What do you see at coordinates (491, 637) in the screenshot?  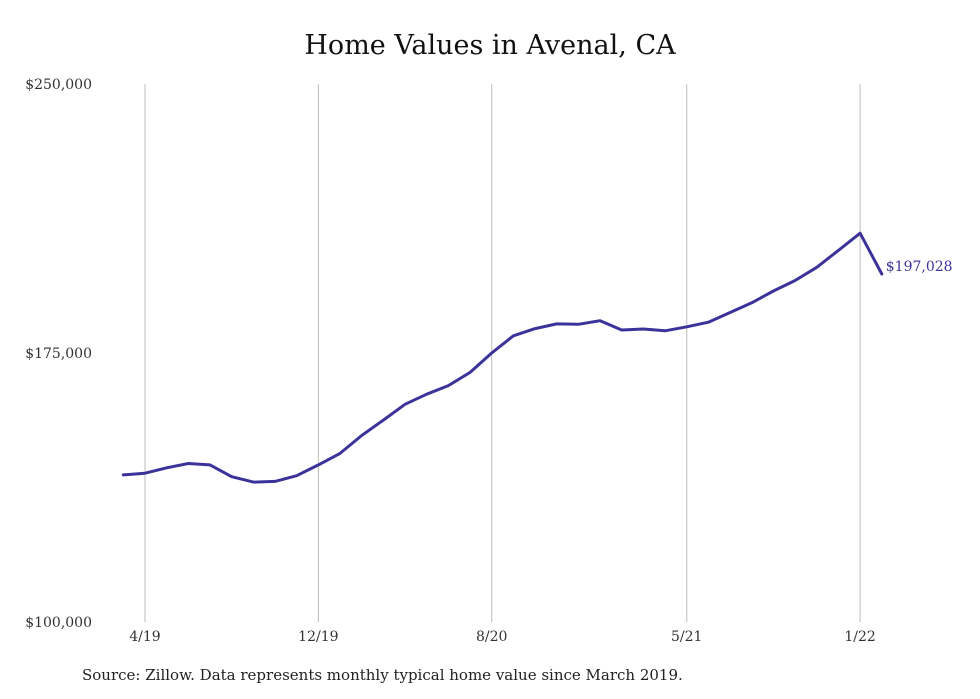 I see `x-tick-label: 8/20` at bounding box center [491, 637].